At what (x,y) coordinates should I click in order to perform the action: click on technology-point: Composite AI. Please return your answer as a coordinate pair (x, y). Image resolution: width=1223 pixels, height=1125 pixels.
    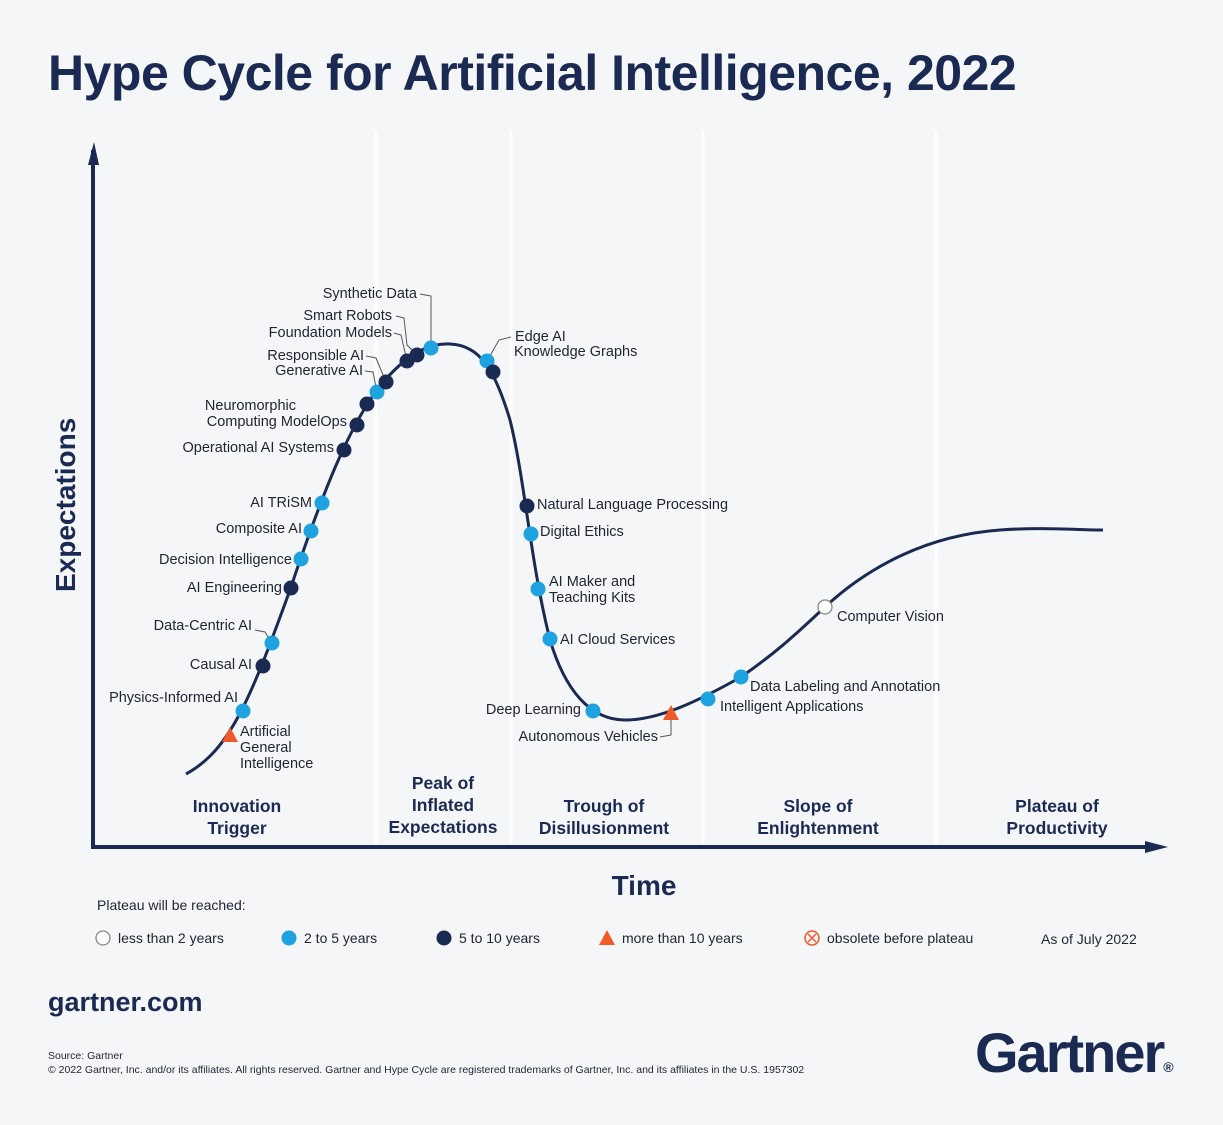
    Looking at the image, I should click on (267, 530).